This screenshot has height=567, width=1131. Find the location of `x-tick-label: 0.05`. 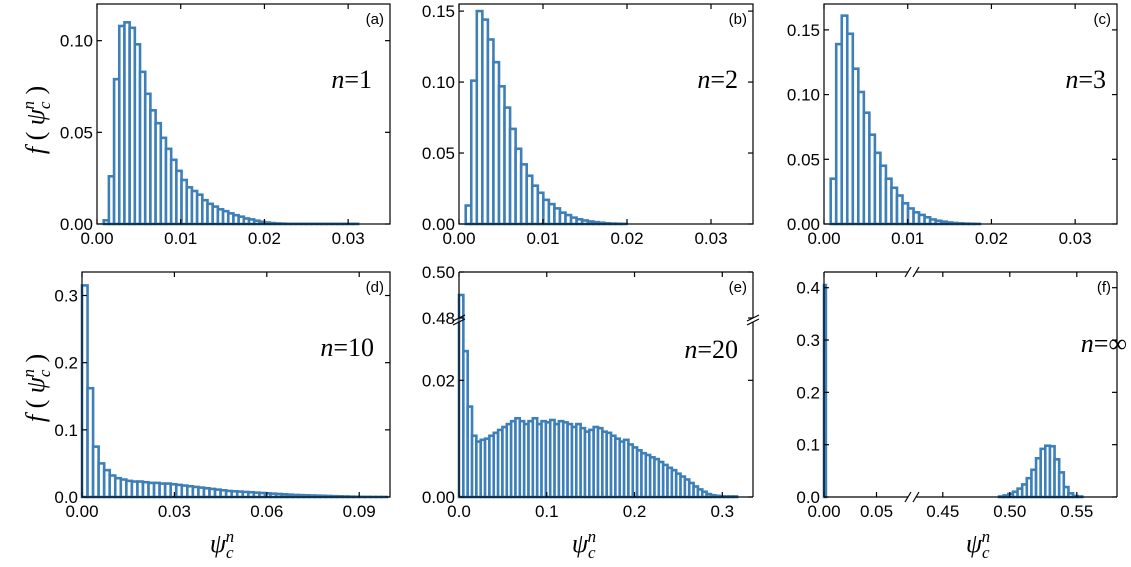

x-tick-label: 0.05 is located at coordinates (876, 511).